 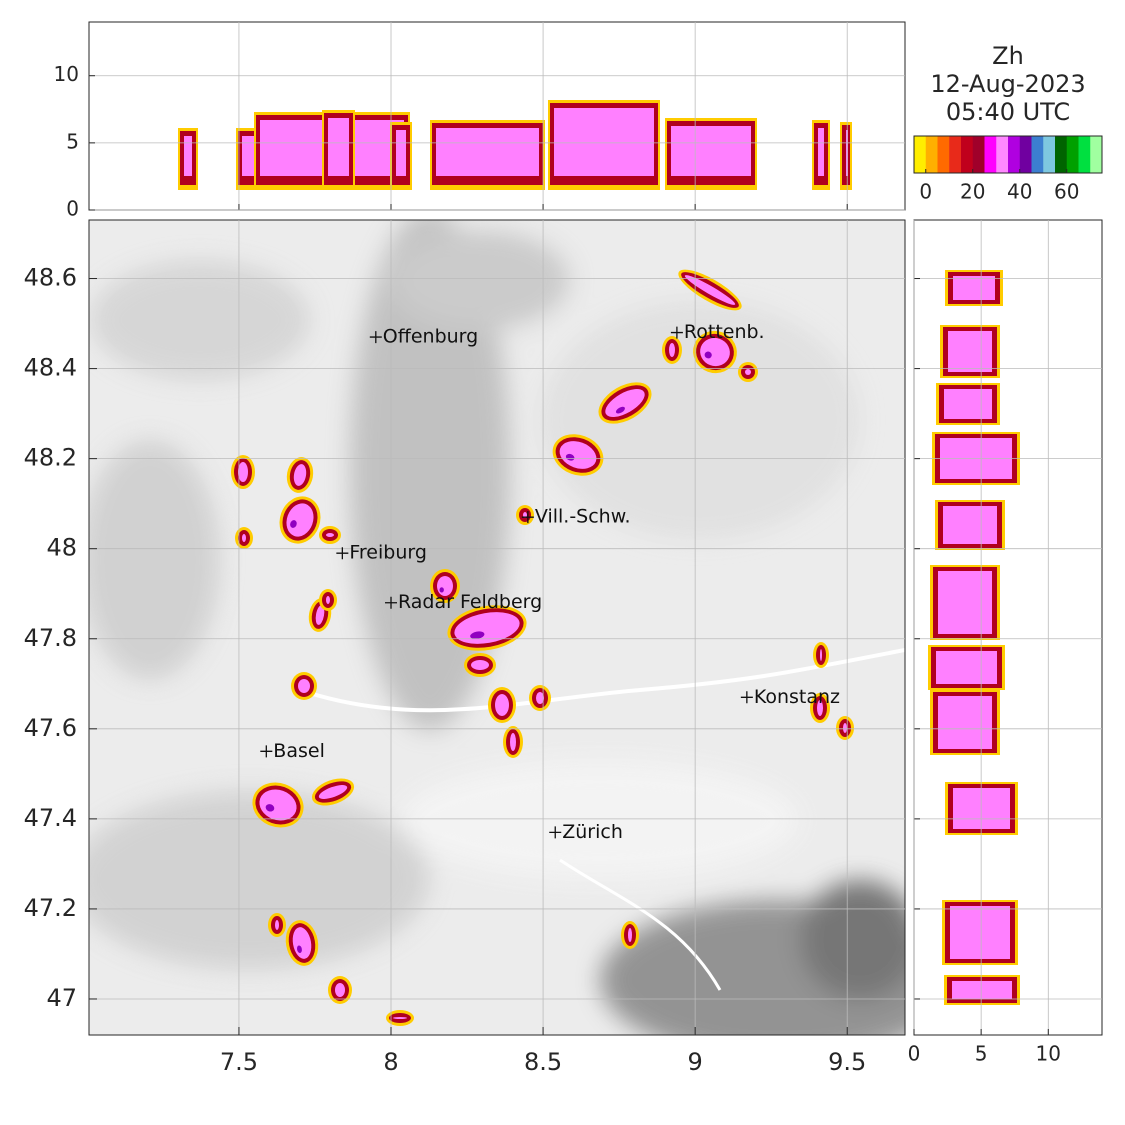 What do you see at coordinates (972, 192) in the screenshot?
I see `colorbar-tick-label: 20` at bounding box center [972, 192].